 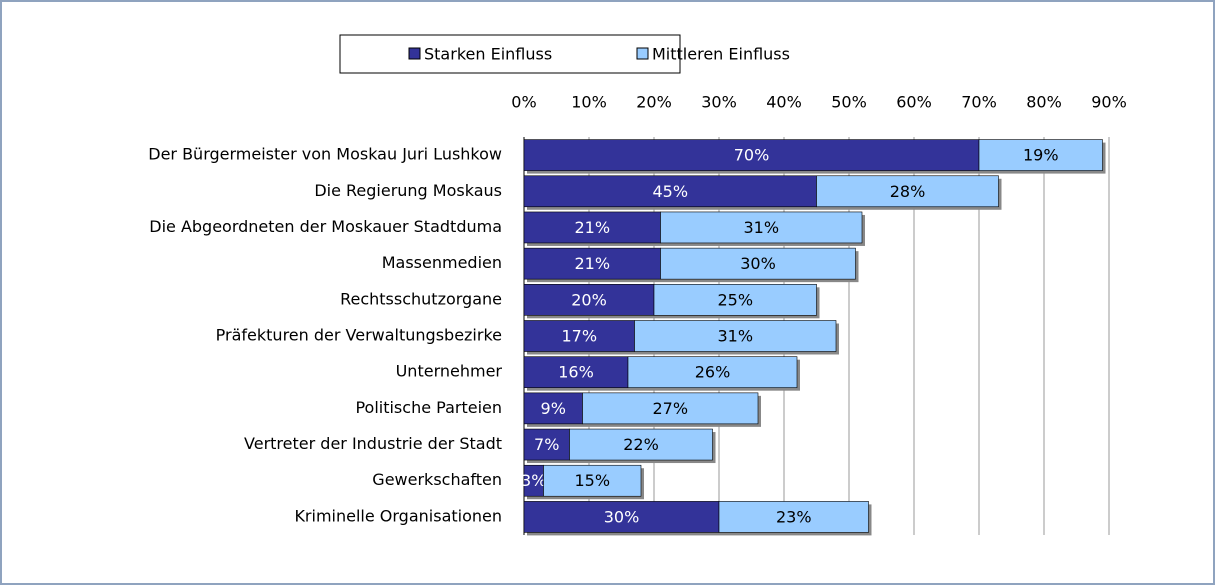 I want to click on x-tick-label: 10%, so click(x=589, y=102).